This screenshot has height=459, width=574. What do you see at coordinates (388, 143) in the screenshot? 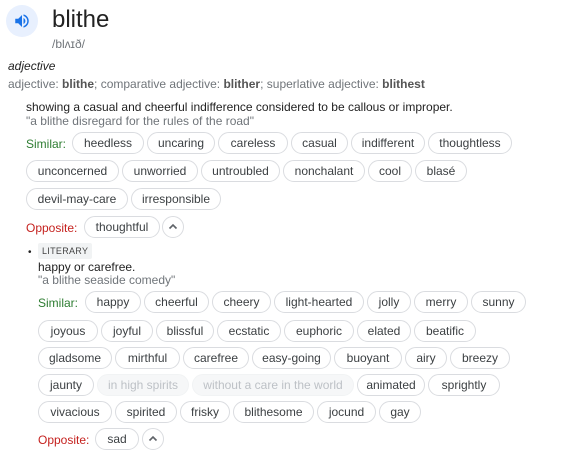
I see `synonym-chip: indifferent` at bounding box center [388, 143].